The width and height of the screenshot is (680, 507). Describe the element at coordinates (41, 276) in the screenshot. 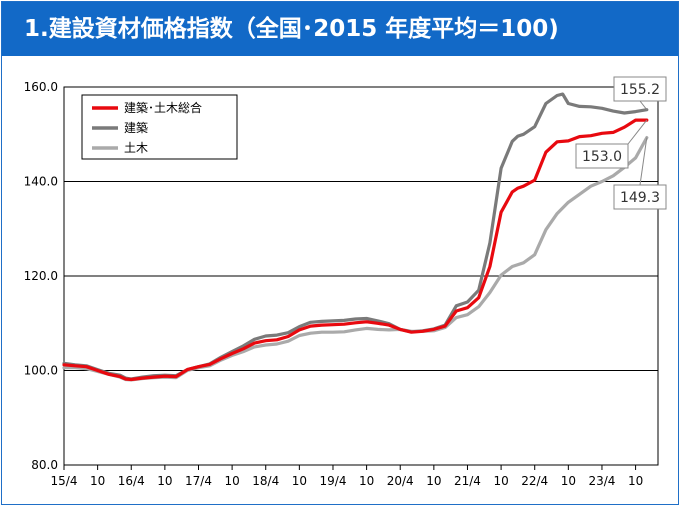

I see `y-tick-label: 120.0` at that location.